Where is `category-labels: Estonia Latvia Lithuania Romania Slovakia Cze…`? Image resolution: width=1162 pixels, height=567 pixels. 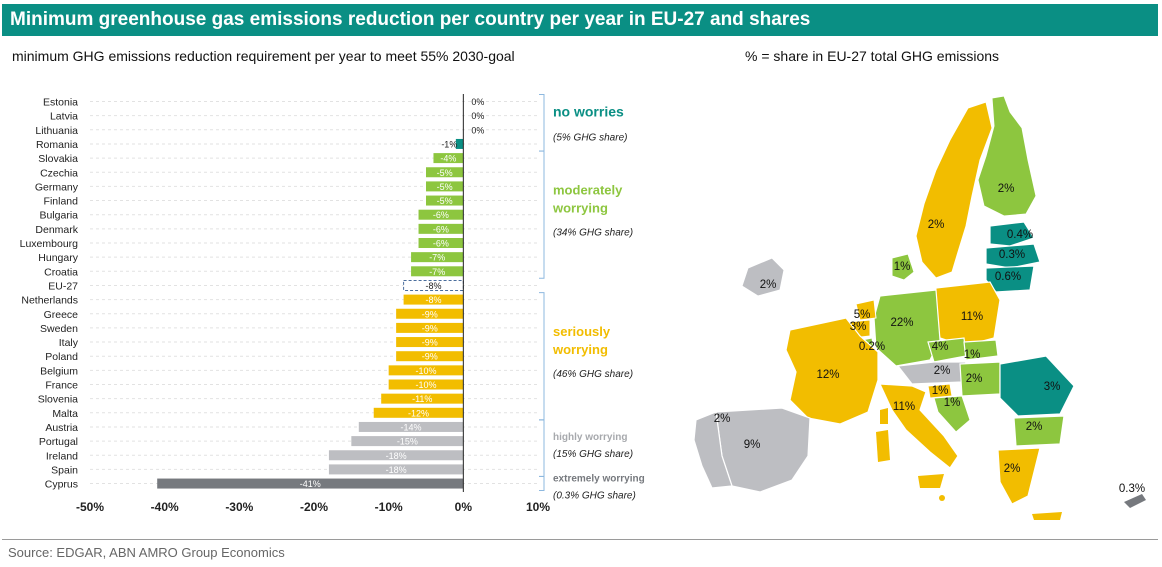 category-labels: Estonia Latvia Lithuania Romania Slovakia Cze… is located at coordinates (49, 294).